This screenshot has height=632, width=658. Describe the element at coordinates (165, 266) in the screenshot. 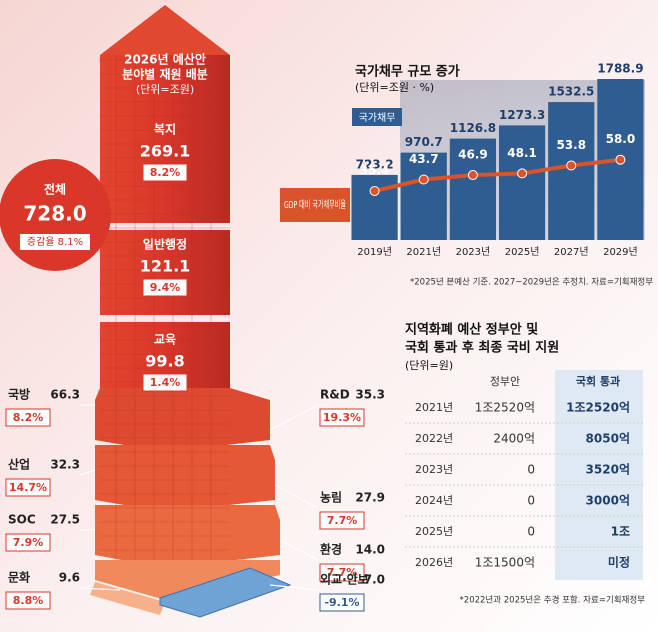

I see `item-amount: 121.1` at that location.